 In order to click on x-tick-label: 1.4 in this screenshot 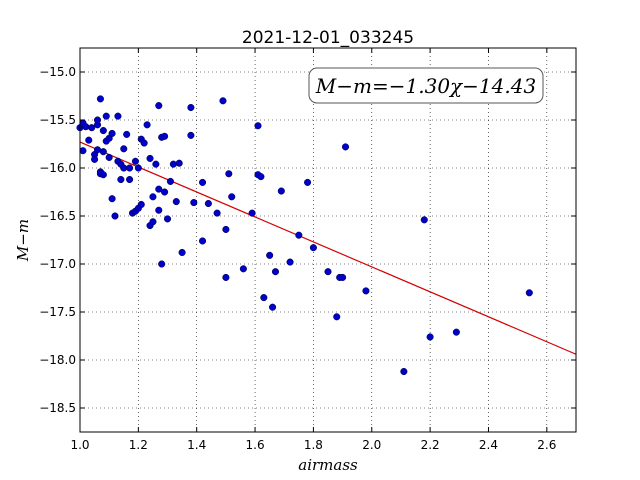, I will do `click(196, 445)`.